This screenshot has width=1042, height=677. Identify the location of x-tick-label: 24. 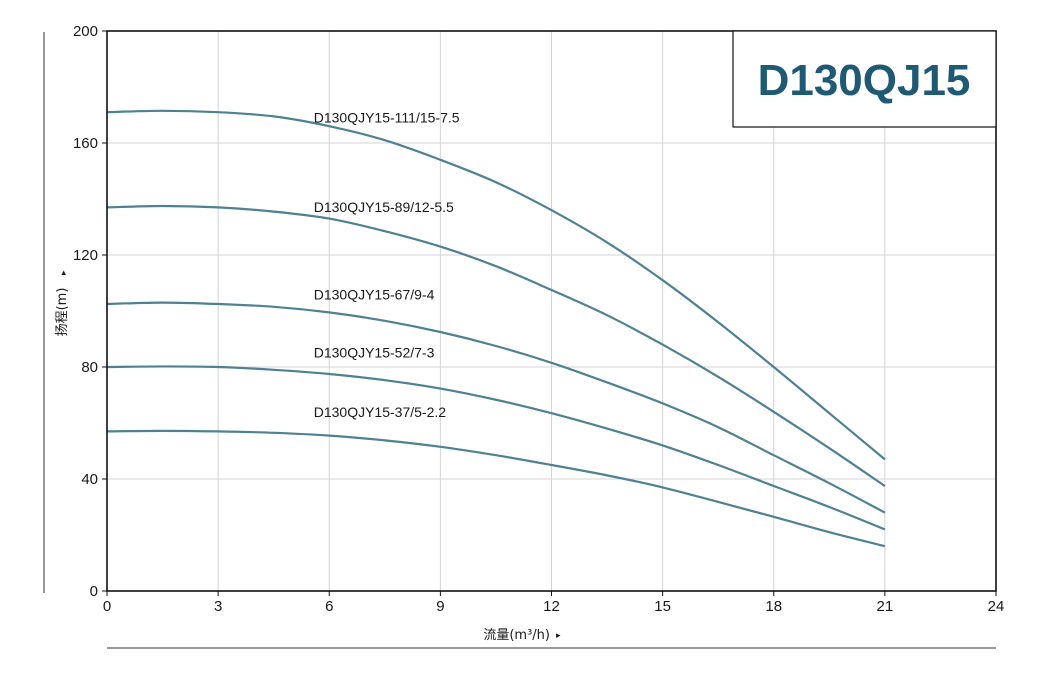
(996, 606).